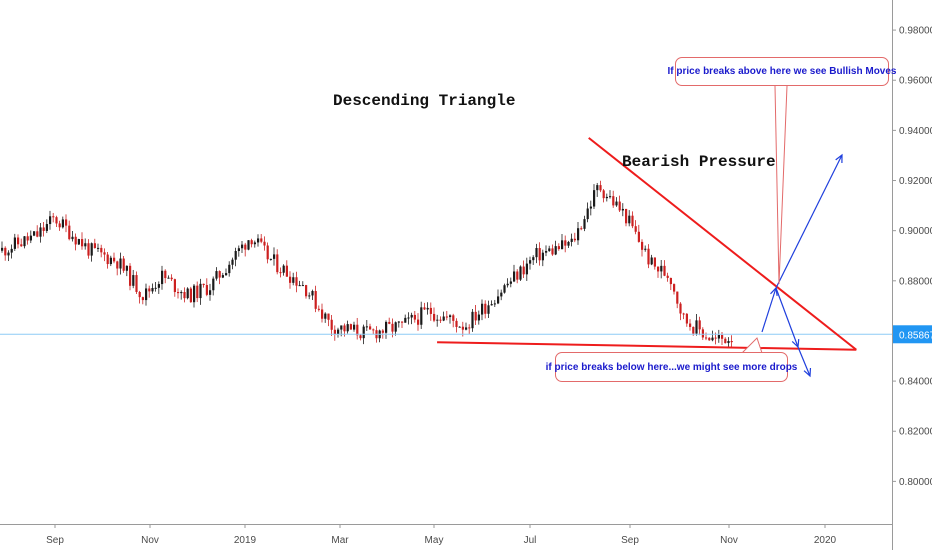 The image size is (932, 550). I want to click on time-axis: Sep Nov 2019 Mar May Jul Sep Nov 2020, so click(441, 535).